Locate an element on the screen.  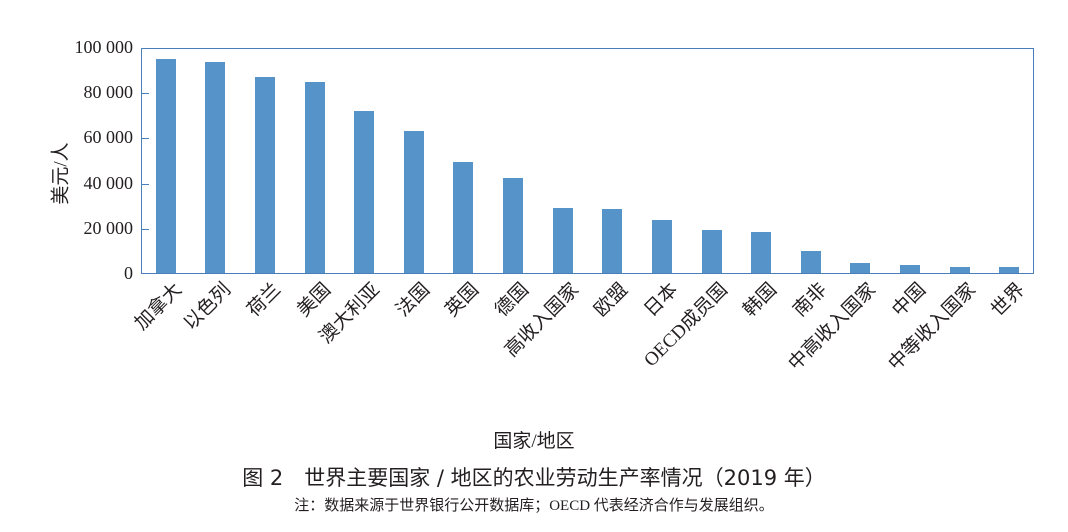
y-tick-label: 0 is located at coordinates (128, 273).